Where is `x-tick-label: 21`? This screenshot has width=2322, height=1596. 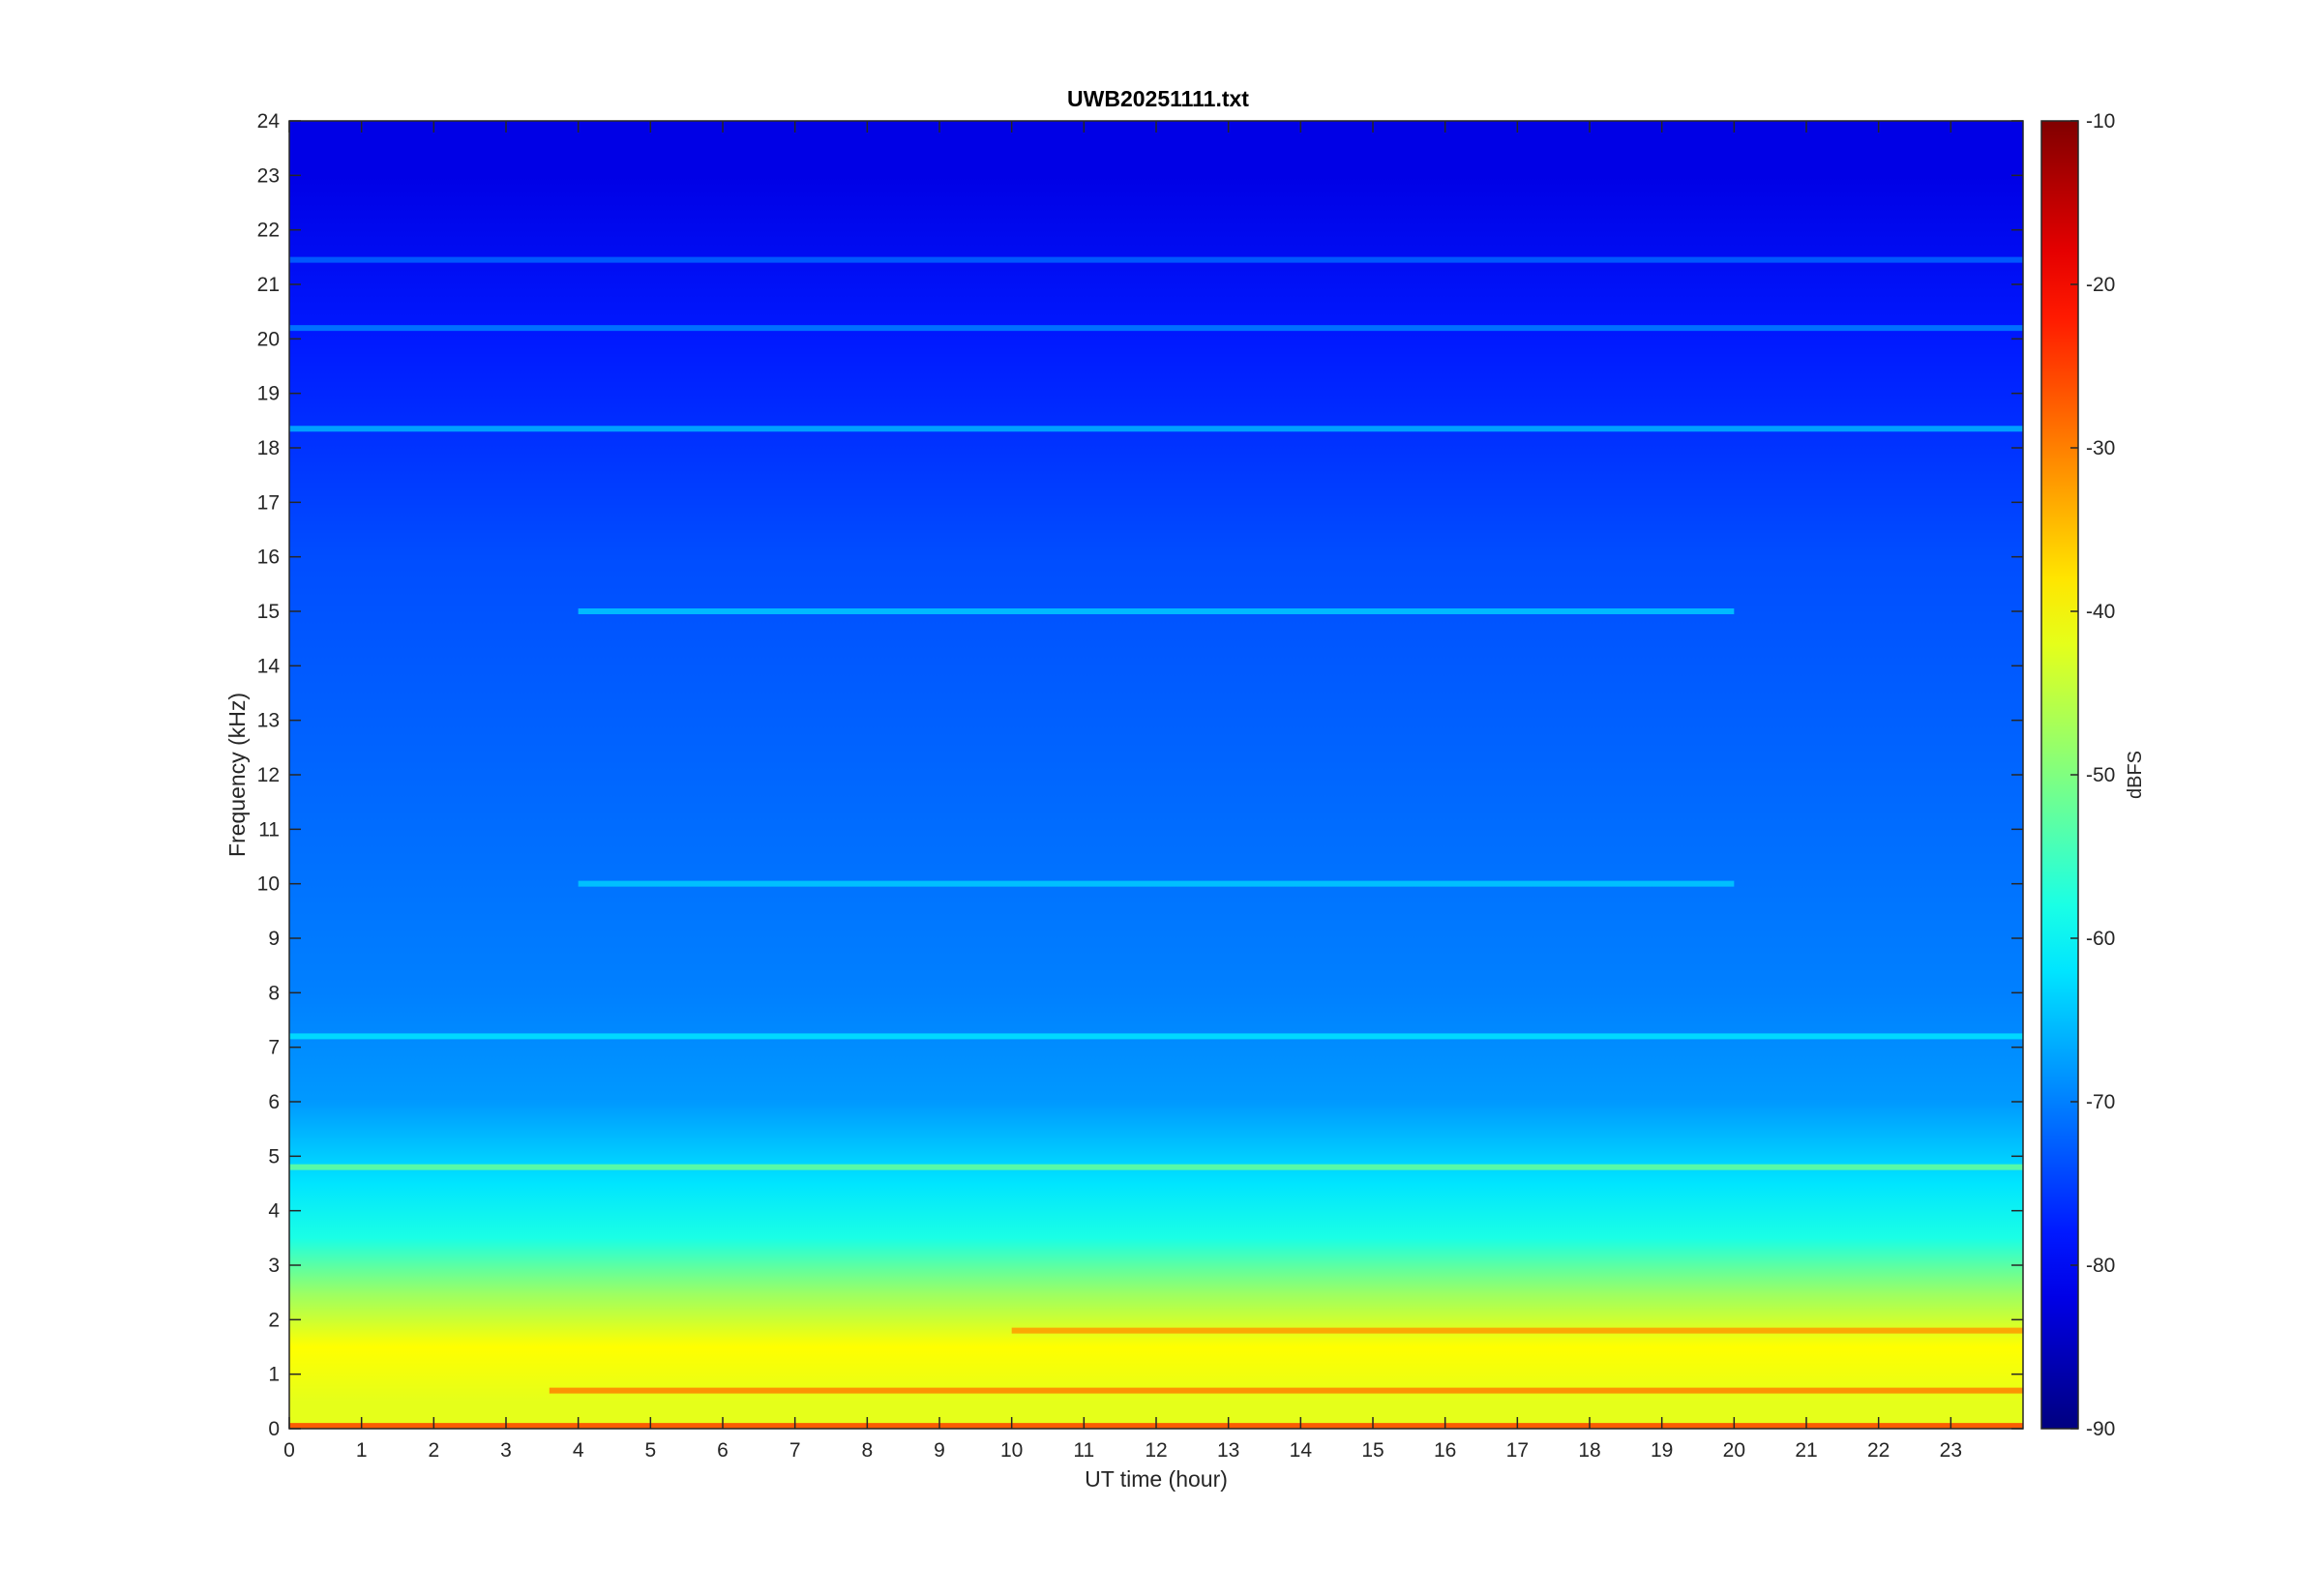
x-tick-label: 21 is located at coordinates (1806, 1450).